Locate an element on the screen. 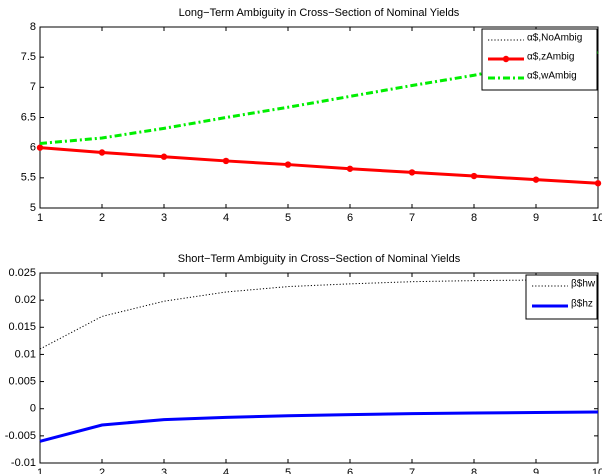 The image size is (602, 474). y-tick-label: 7.5 is located at coordinates (28, 57).